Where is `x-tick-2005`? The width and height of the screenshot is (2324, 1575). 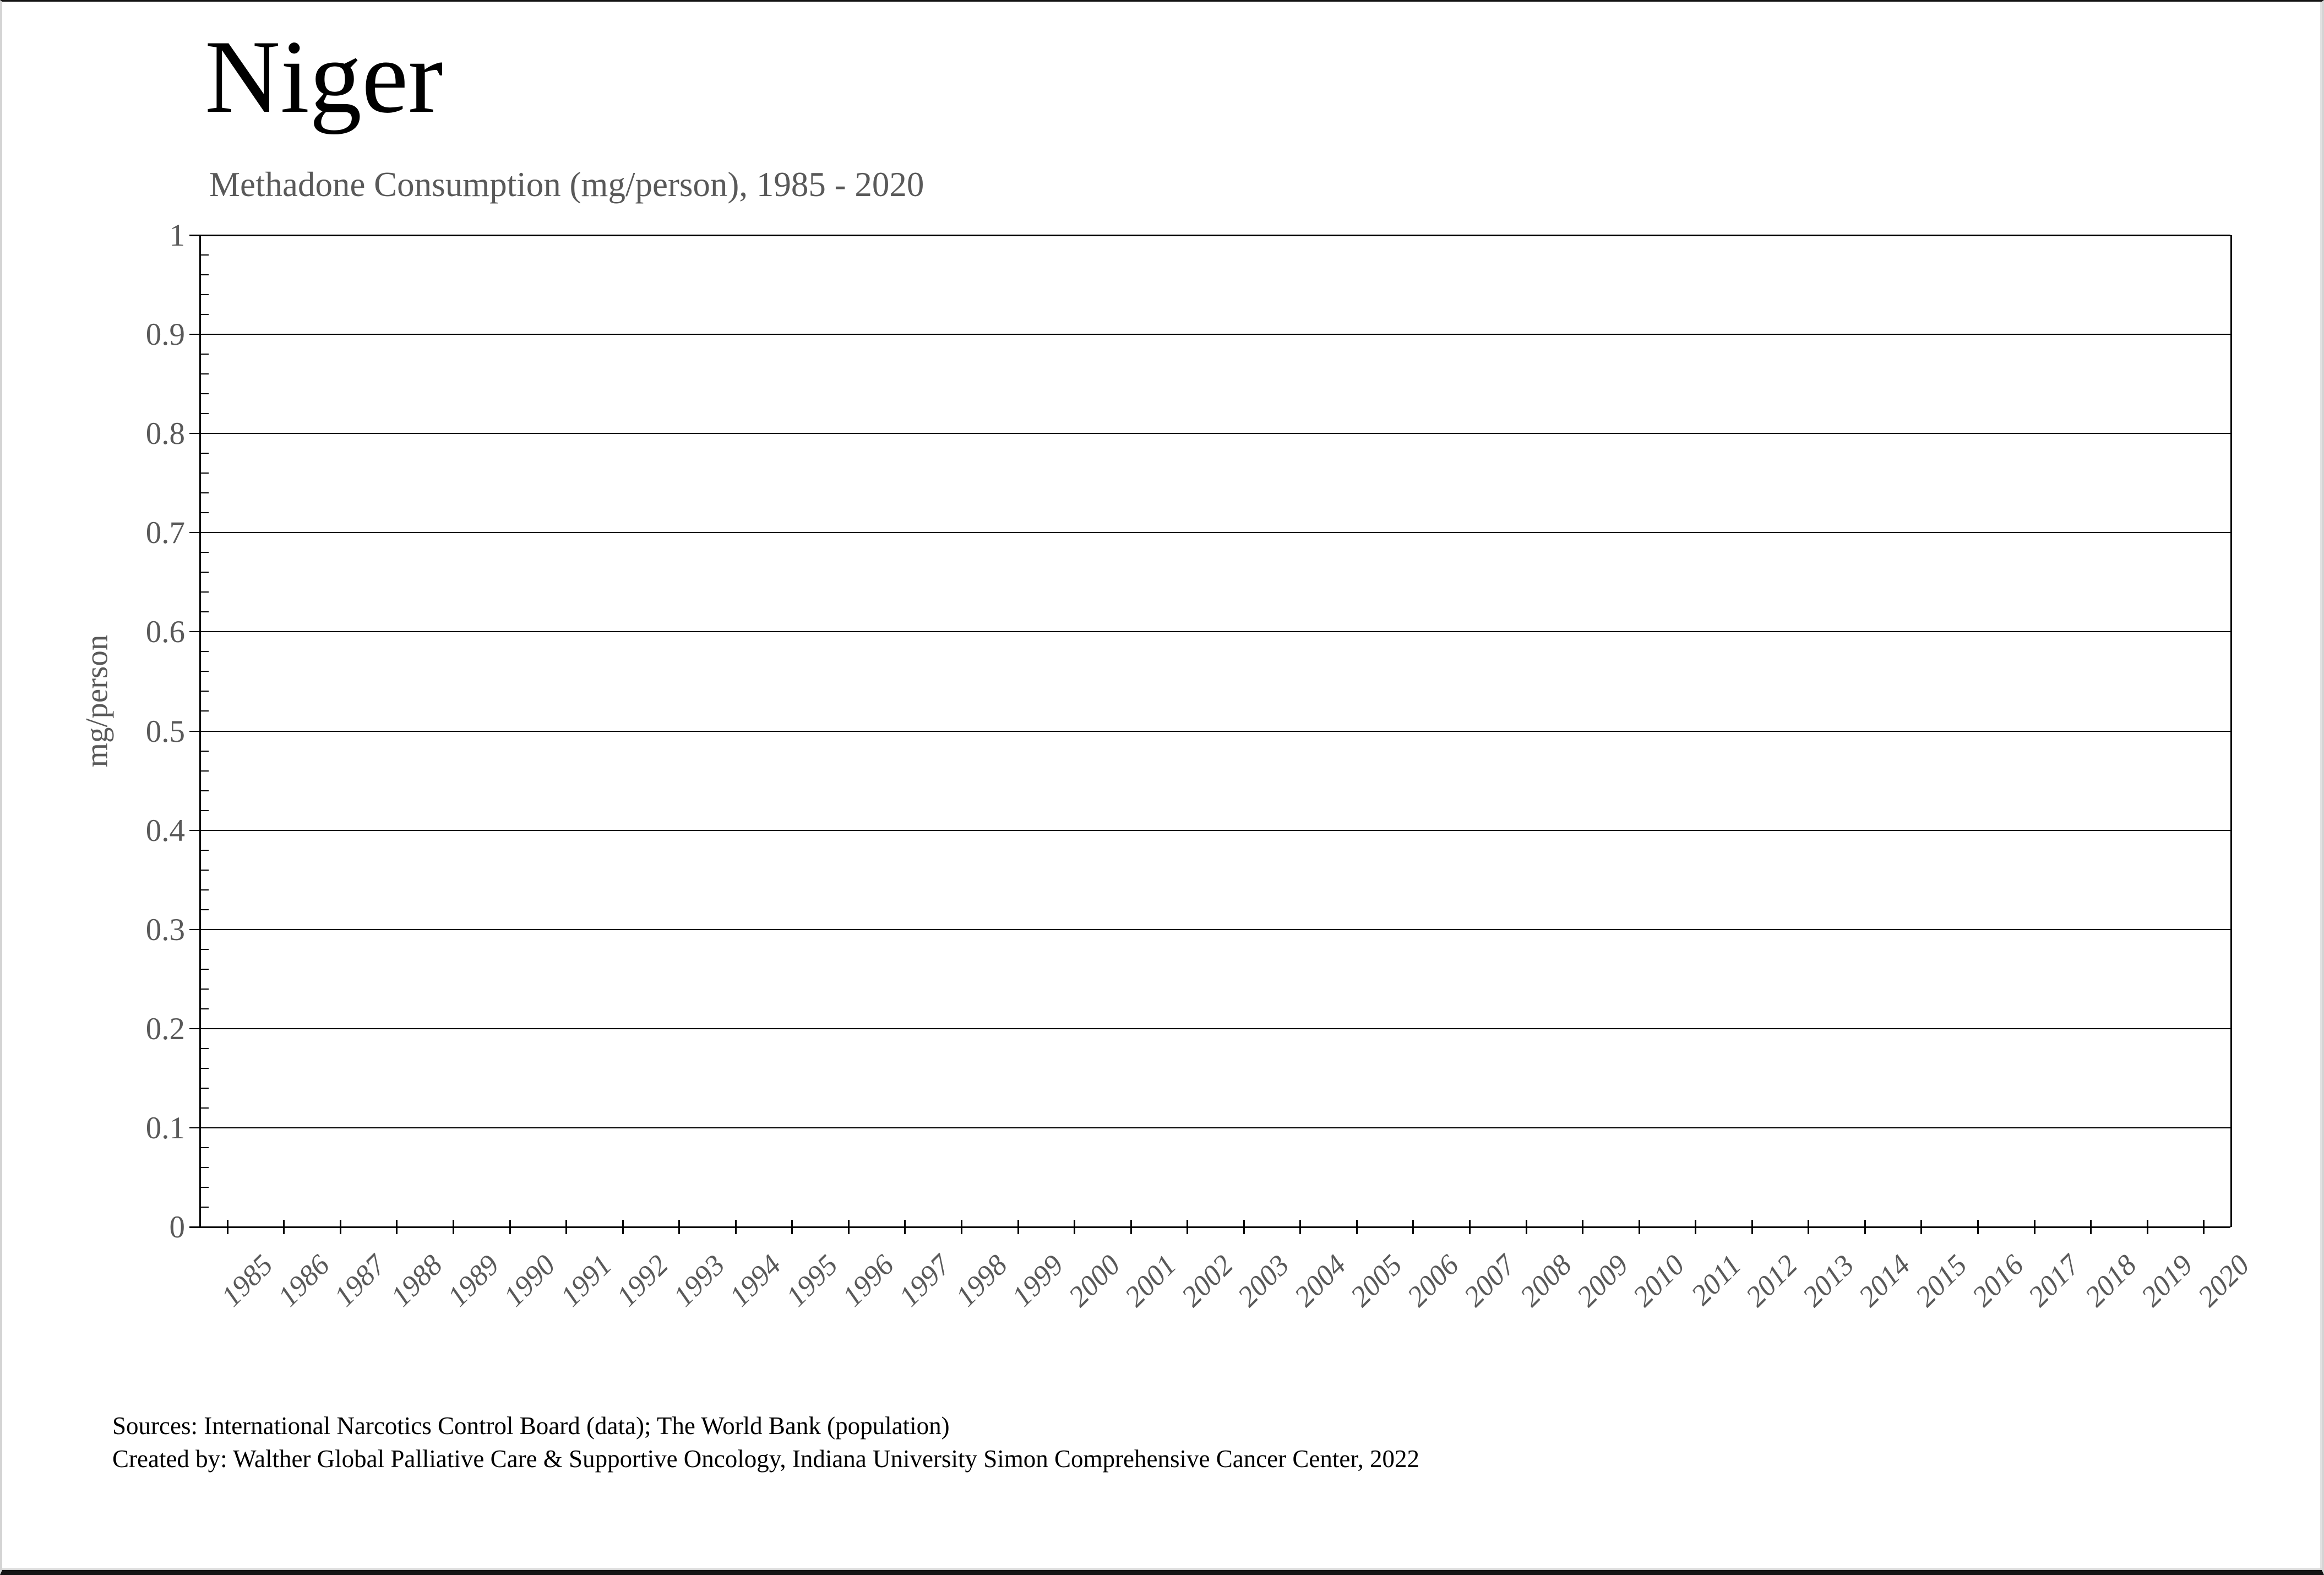
x-tick-2005 is located at coordinates (1357, 1227).